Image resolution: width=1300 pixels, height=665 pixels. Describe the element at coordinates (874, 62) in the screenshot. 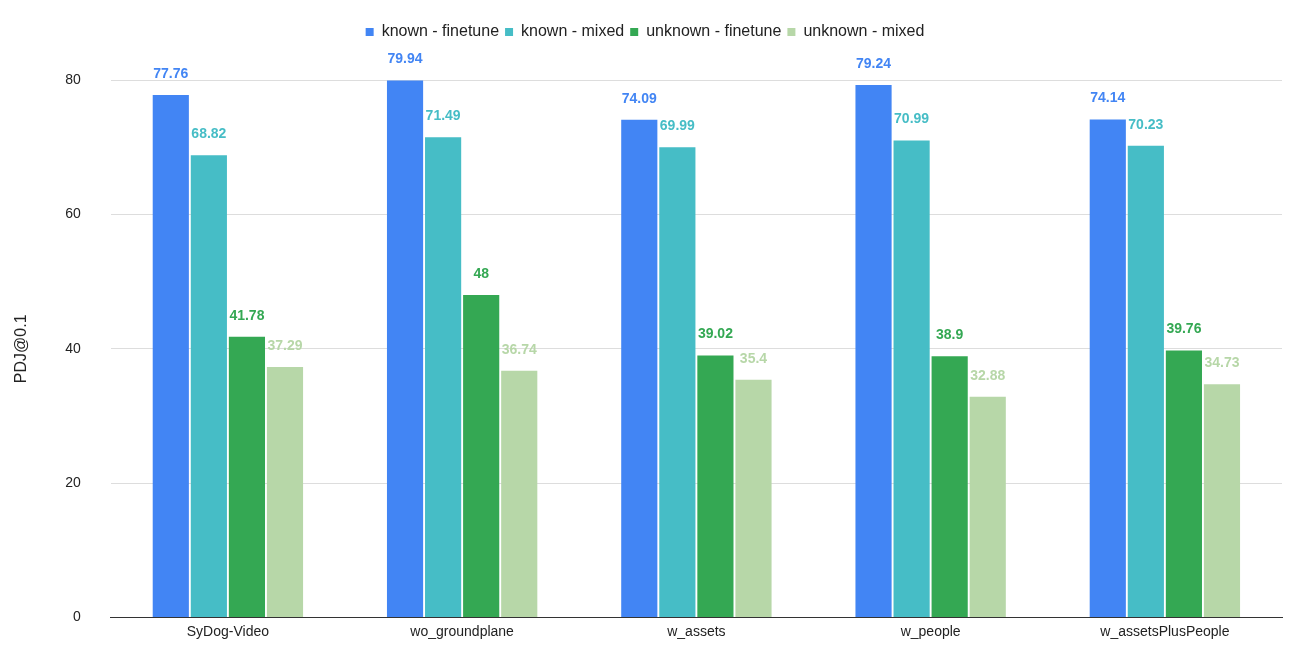

I see `data-label: 79.24` at that location.